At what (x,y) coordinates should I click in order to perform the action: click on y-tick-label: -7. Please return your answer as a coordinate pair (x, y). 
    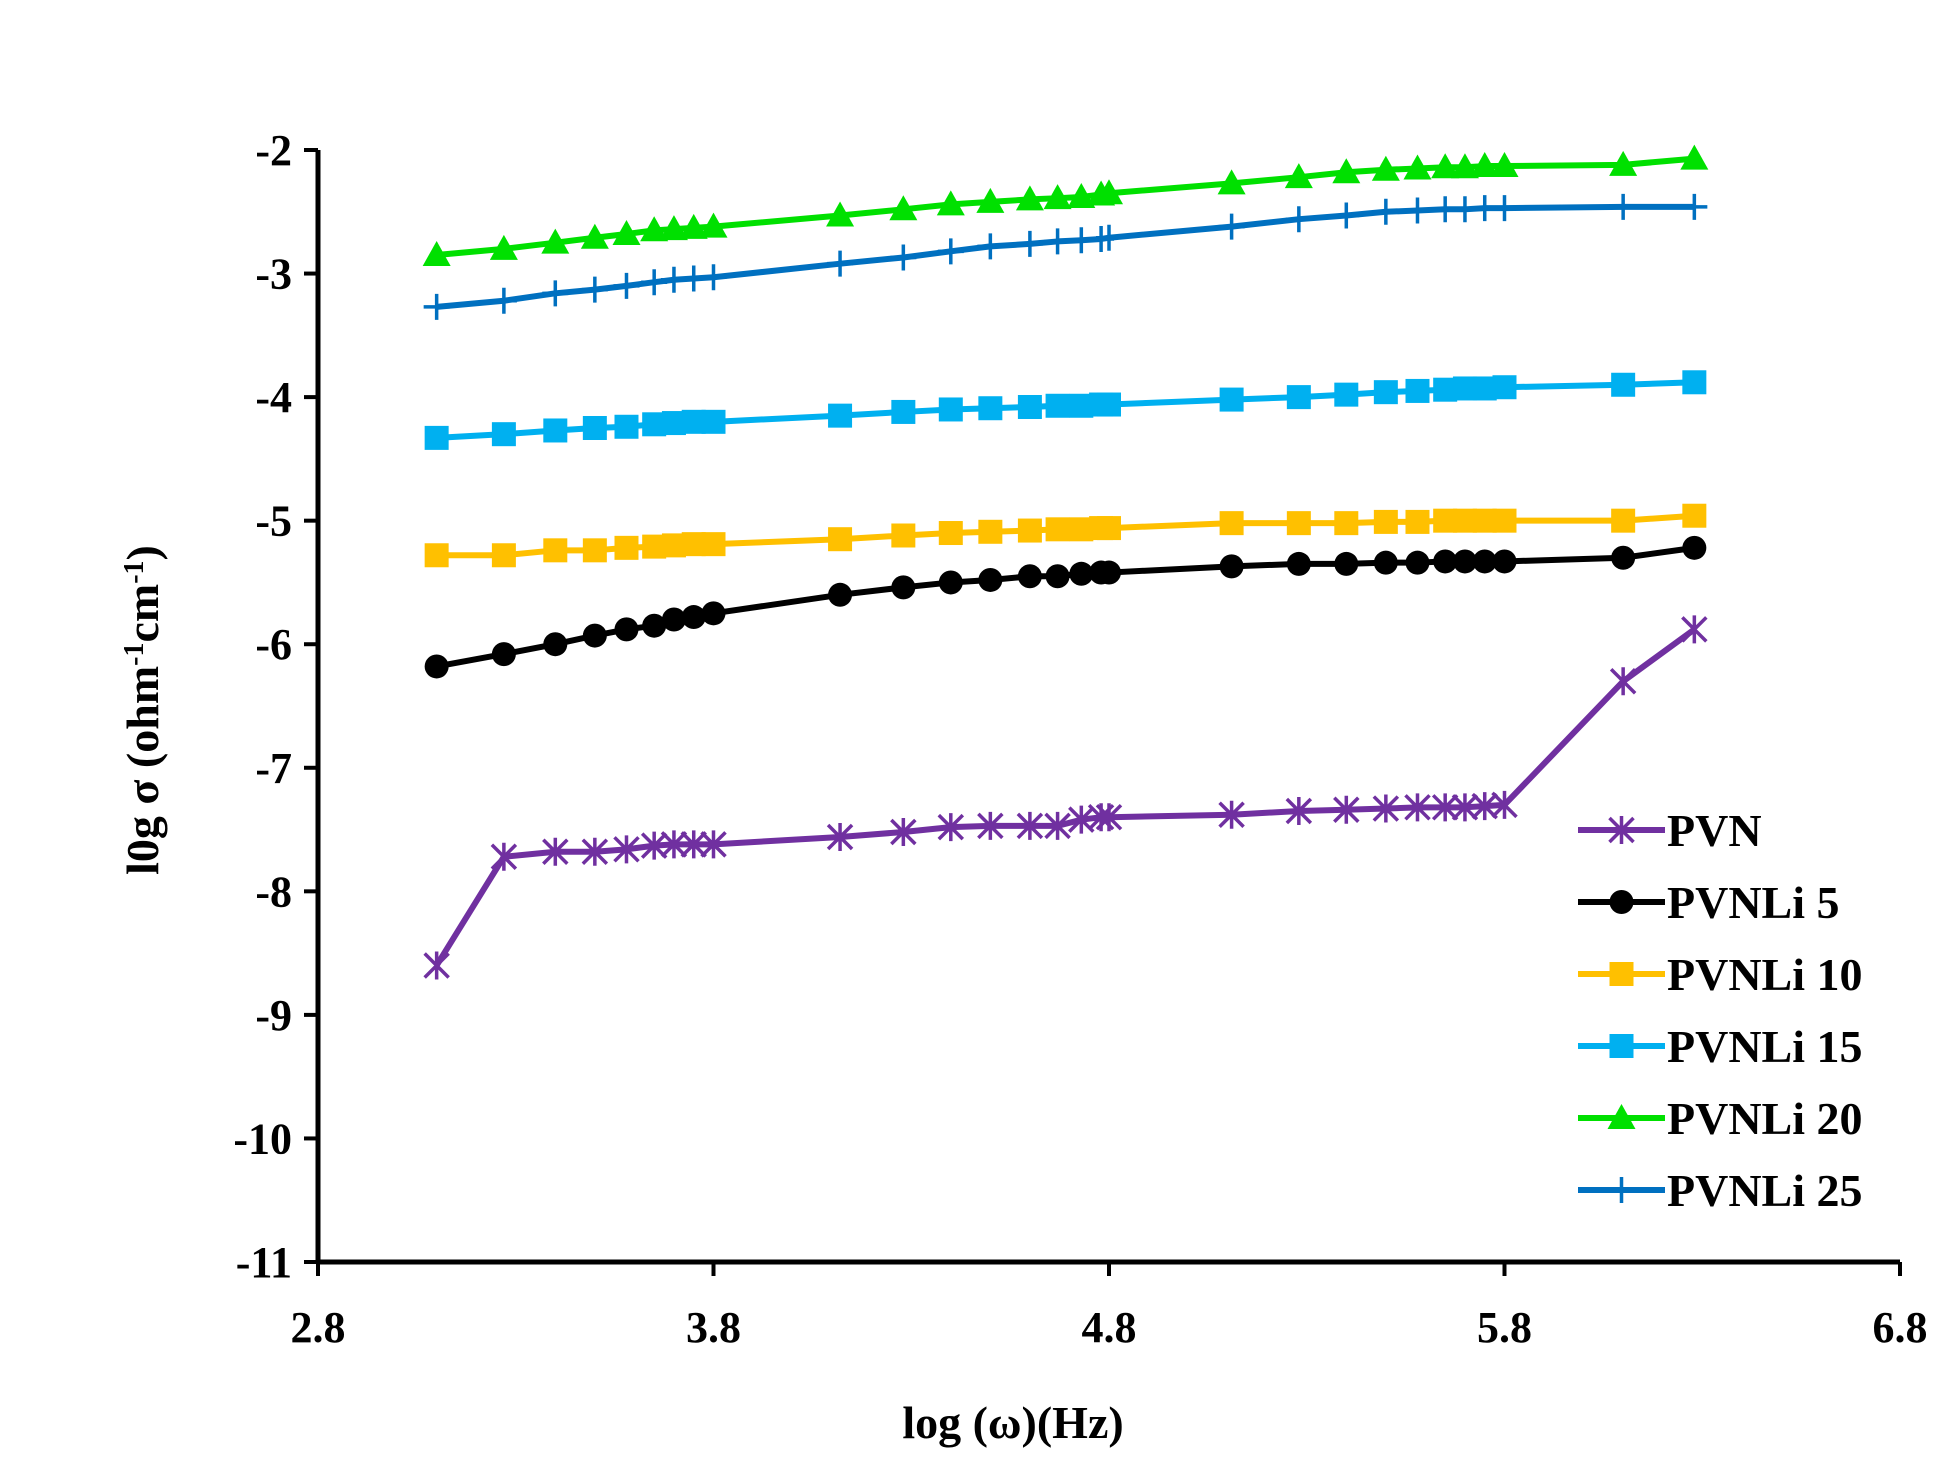
    Looking at the image, I should click on (273, 768).